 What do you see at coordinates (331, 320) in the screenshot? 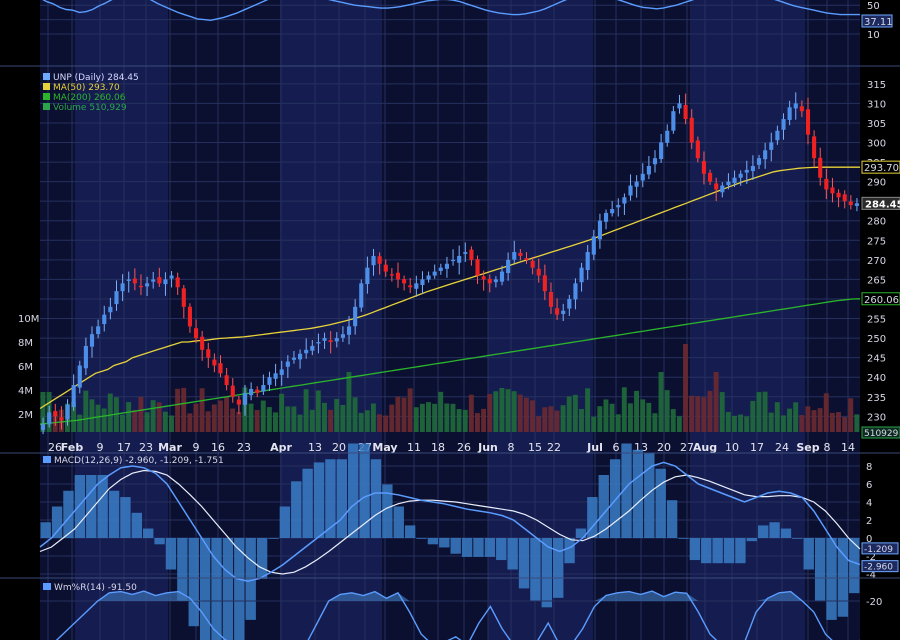
I see `month-band` at bounding box center [331, 320].